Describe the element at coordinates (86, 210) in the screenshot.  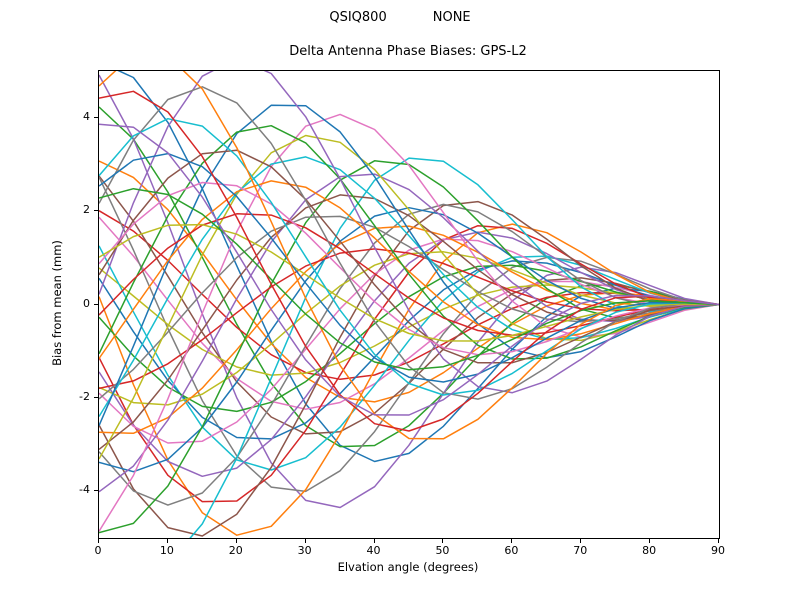
I see `y-tick-label: 2` at that location.